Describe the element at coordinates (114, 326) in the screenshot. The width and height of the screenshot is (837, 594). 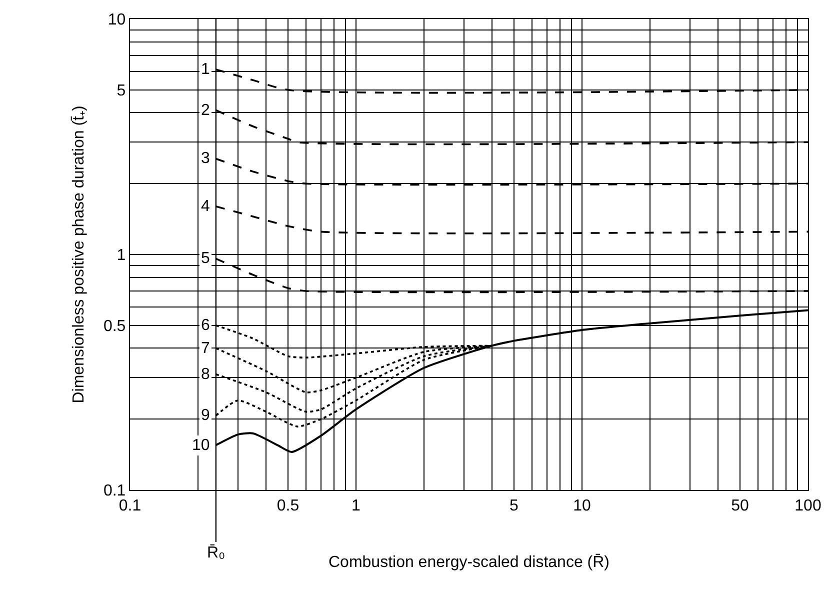
I see `y-tick-label: 0.5` at that location.